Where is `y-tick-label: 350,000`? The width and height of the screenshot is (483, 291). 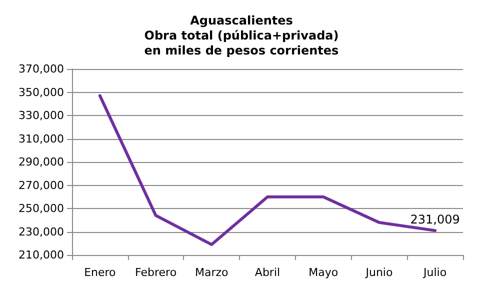
y-tick-label: 350,000 is located at coordinates (41, 92).